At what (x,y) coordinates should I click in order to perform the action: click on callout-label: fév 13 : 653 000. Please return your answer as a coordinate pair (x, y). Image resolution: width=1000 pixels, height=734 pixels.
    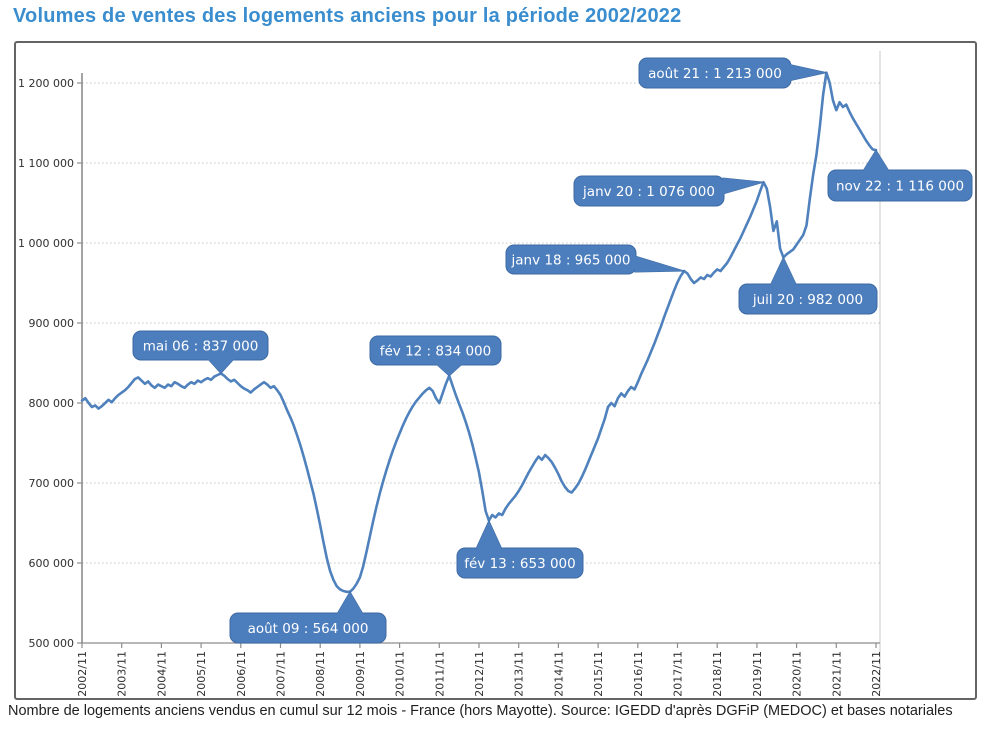
    Looking at the image, I should click on (519, 564).